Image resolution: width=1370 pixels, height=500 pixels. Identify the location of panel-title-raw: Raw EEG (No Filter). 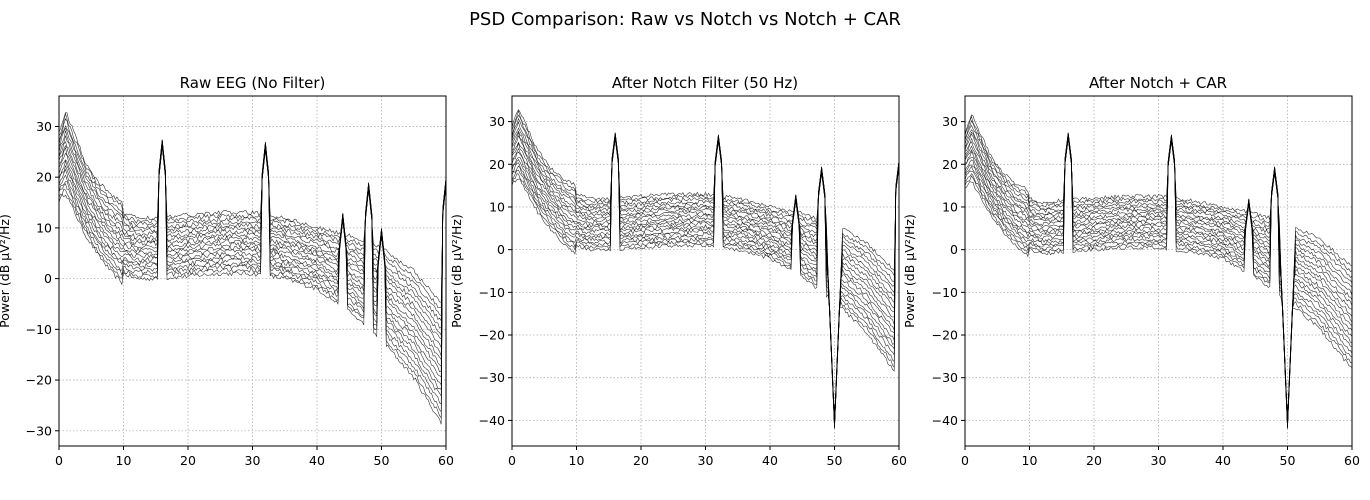
(253, 83).